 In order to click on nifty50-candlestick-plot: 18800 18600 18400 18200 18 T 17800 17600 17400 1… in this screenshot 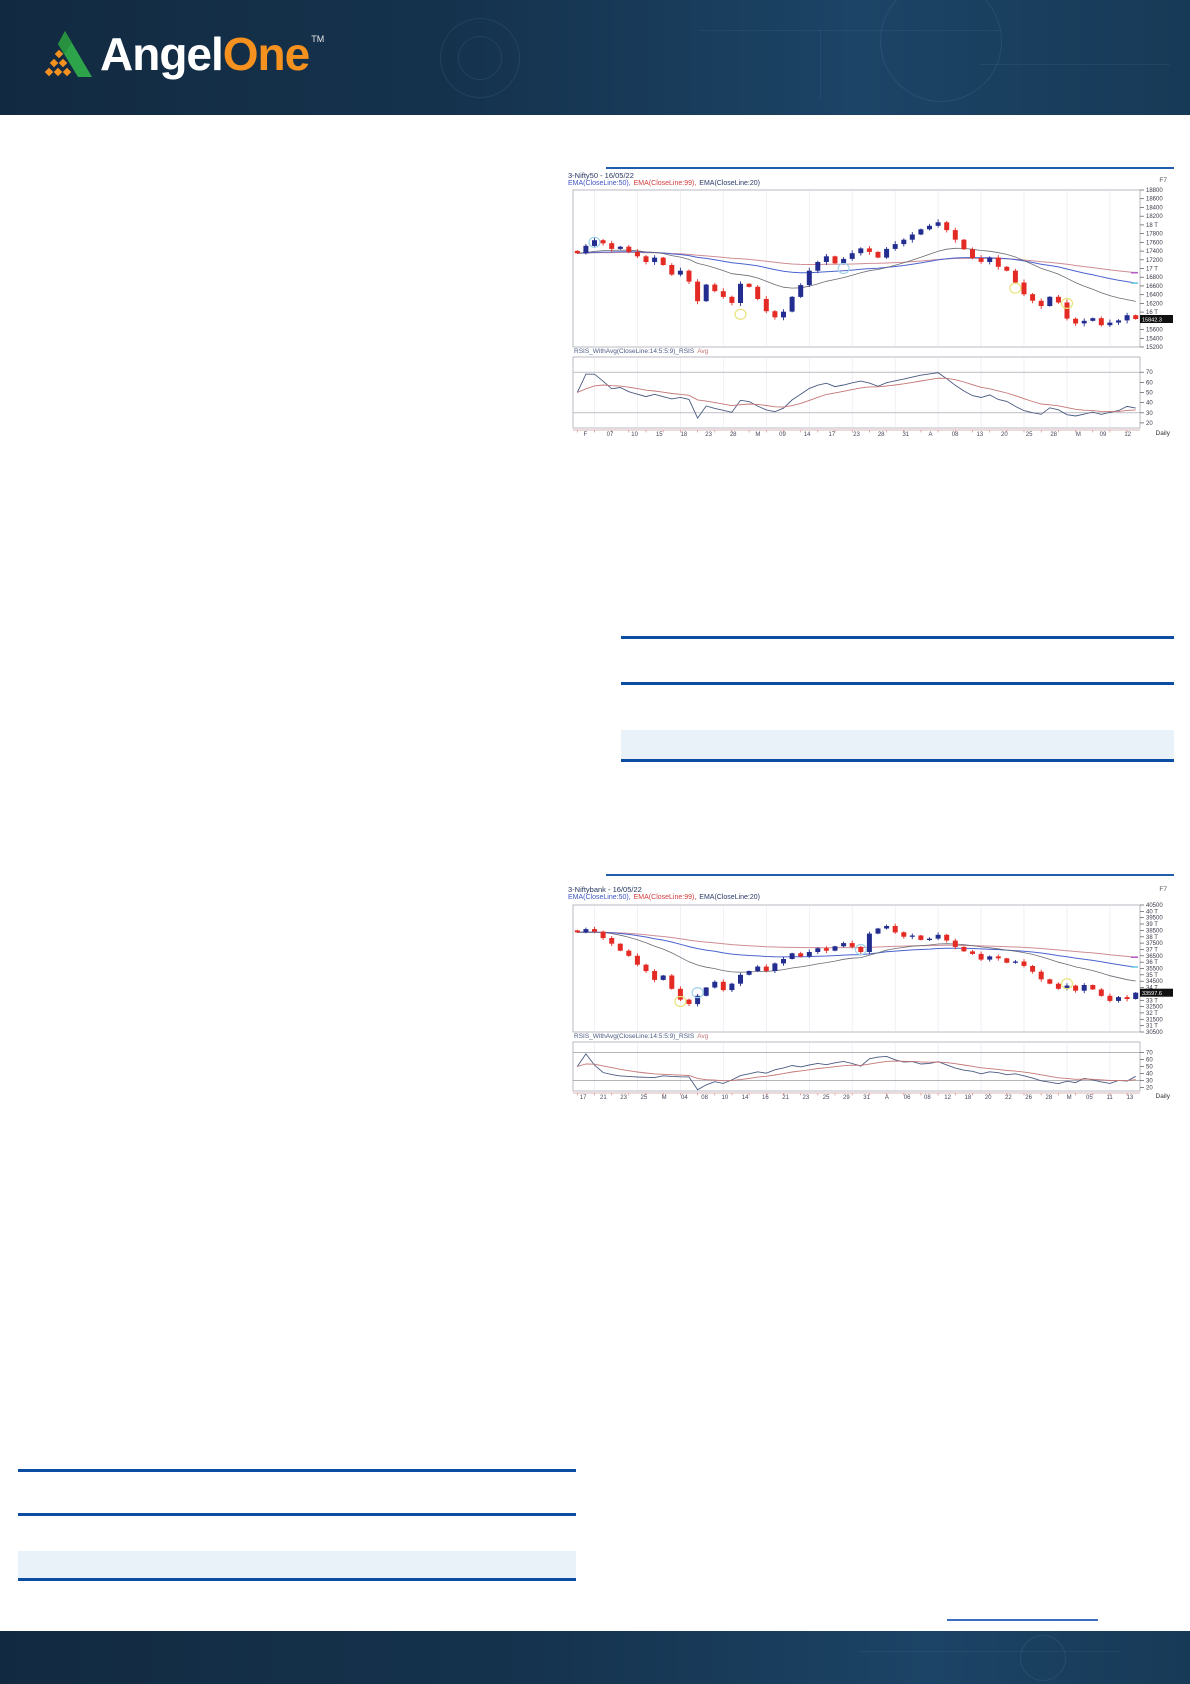, I will do `click(872, 313)`.